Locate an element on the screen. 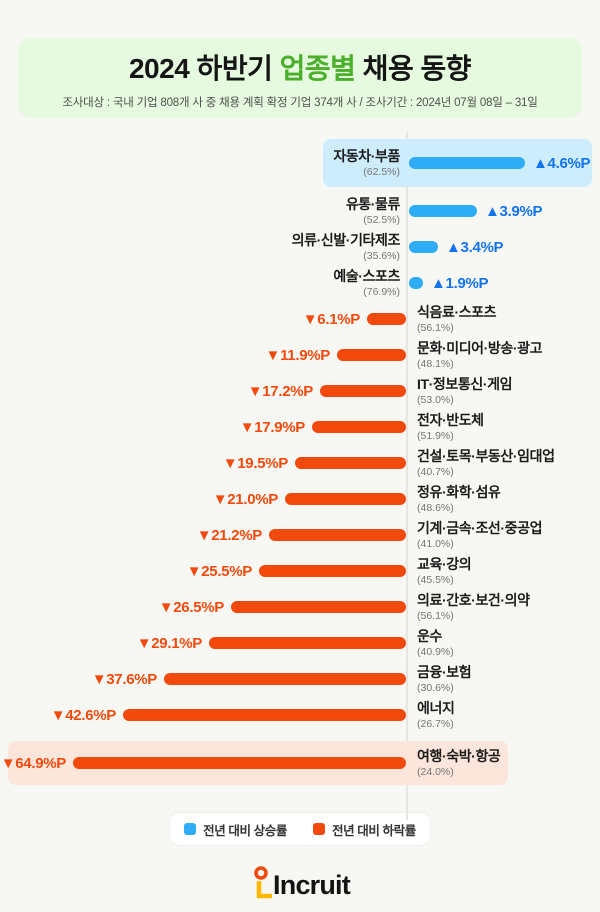 The height and width of the screenshot is (912, 600). row-right-cell: 정유·화학·섬유 (48.6%) is located at coordinates (503, 499).